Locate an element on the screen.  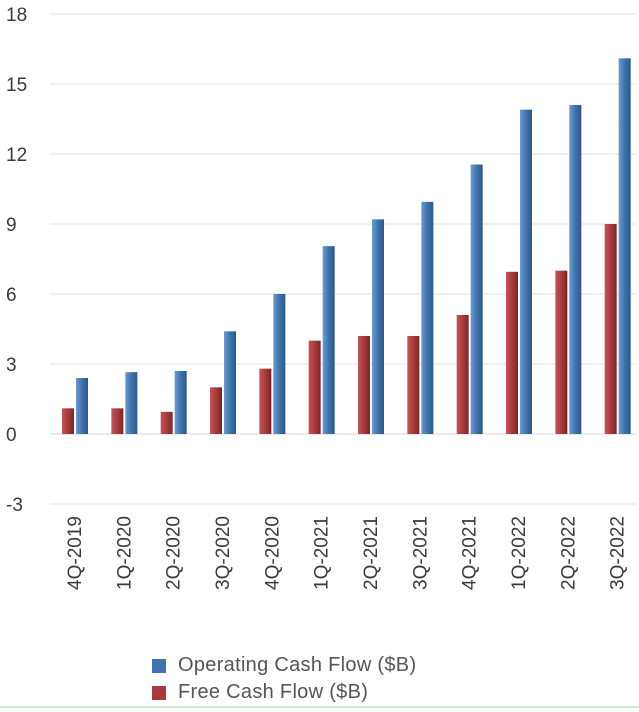
legend-item-operating: Operating Cash Flow ($B) is located at coordinates (284, 665).